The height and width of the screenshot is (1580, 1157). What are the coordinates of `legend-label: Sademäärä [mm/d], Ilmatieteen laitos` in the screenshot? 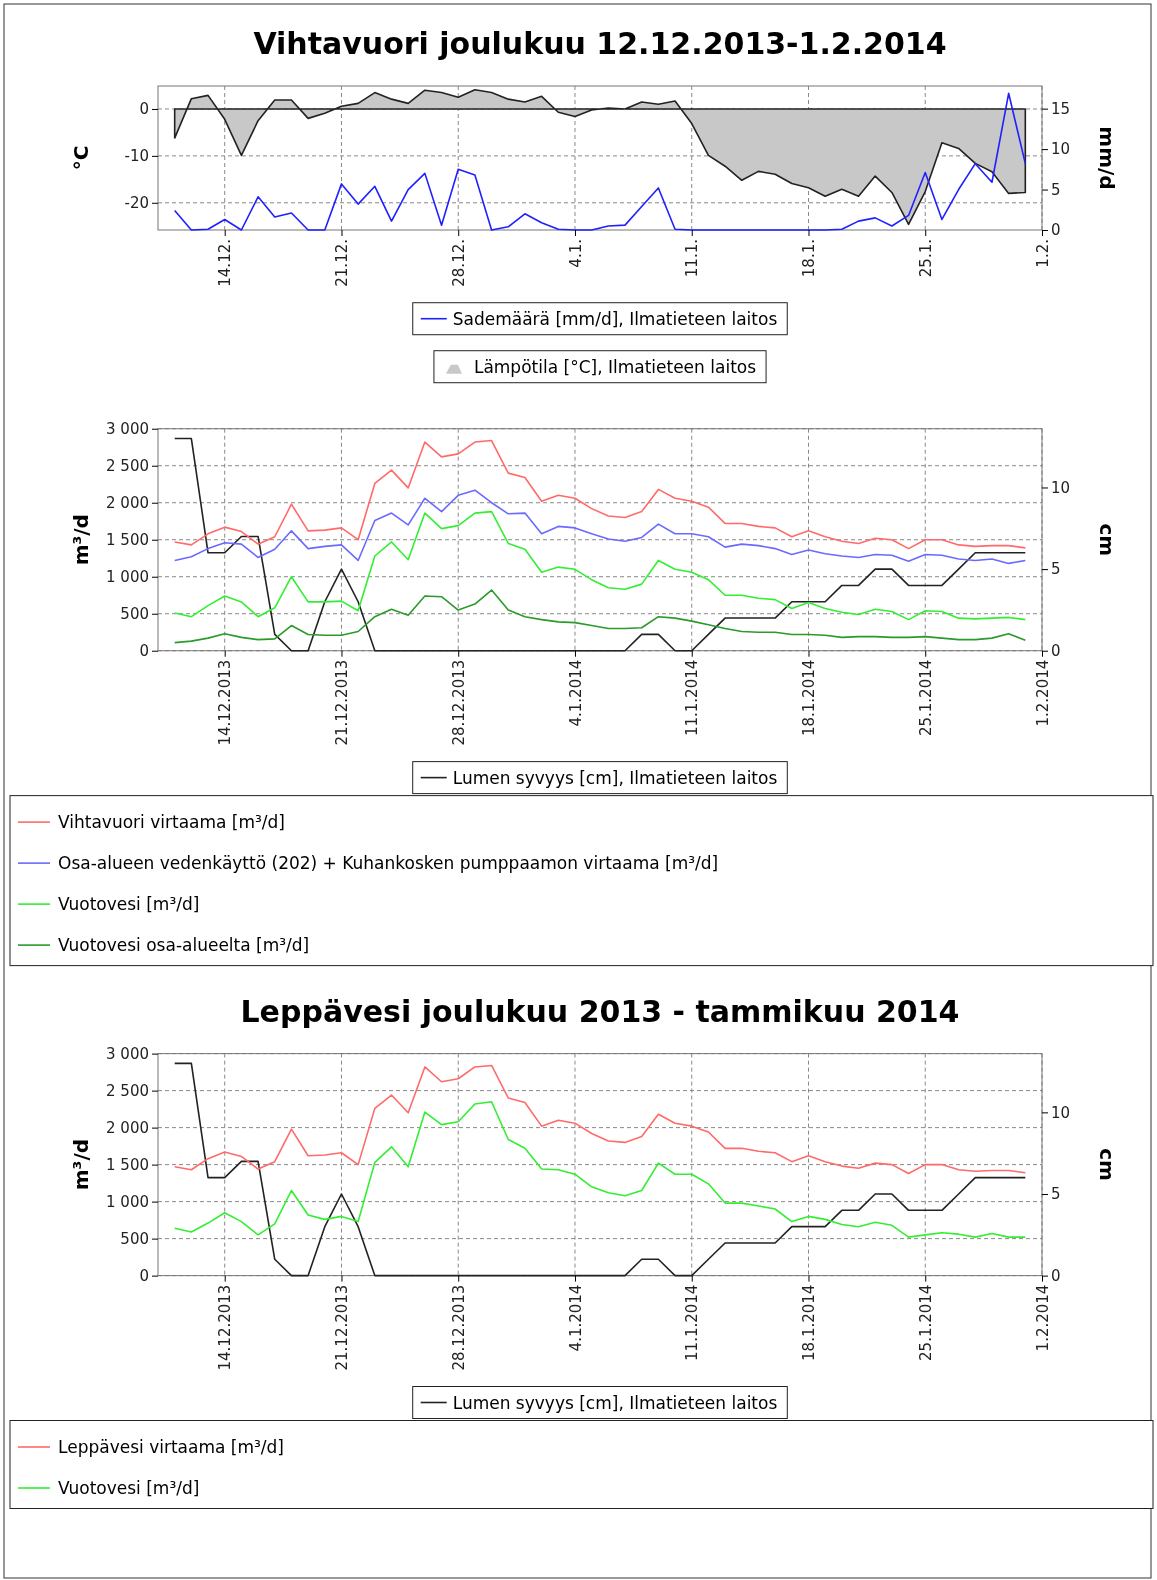 It's located at (615, 318).